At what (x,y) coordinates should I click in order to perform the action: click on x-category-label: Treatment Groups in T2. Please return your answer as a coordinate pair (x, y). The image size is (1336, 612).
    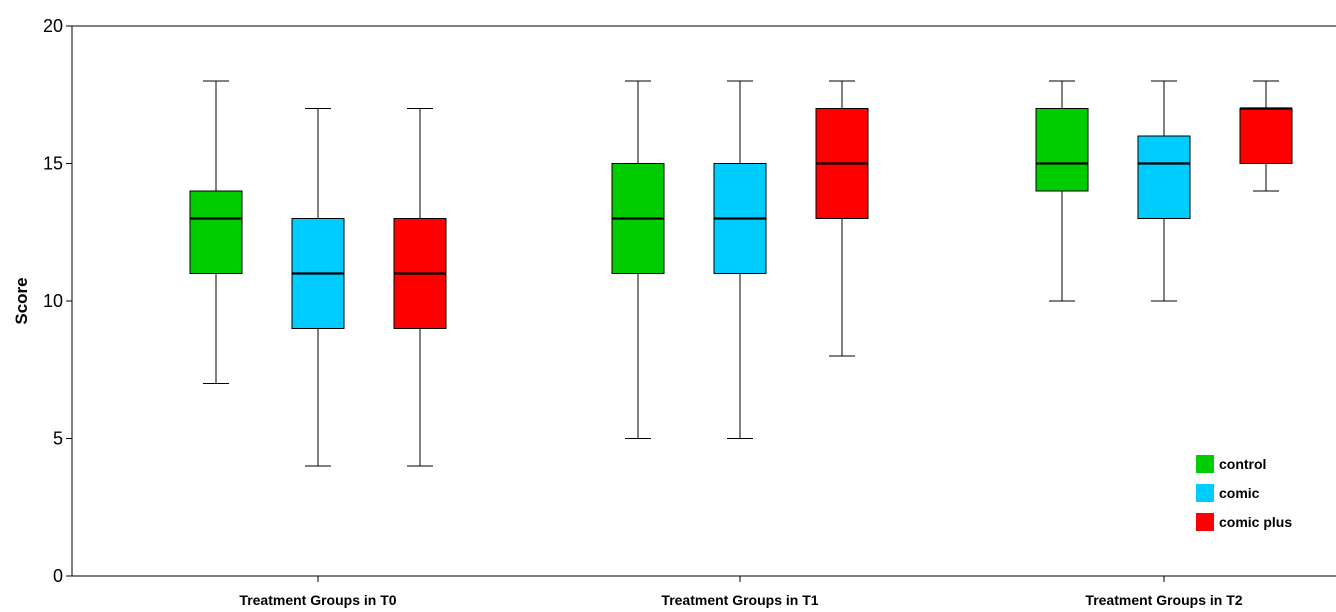
    Looking at the image, I should click on (1163, 600).